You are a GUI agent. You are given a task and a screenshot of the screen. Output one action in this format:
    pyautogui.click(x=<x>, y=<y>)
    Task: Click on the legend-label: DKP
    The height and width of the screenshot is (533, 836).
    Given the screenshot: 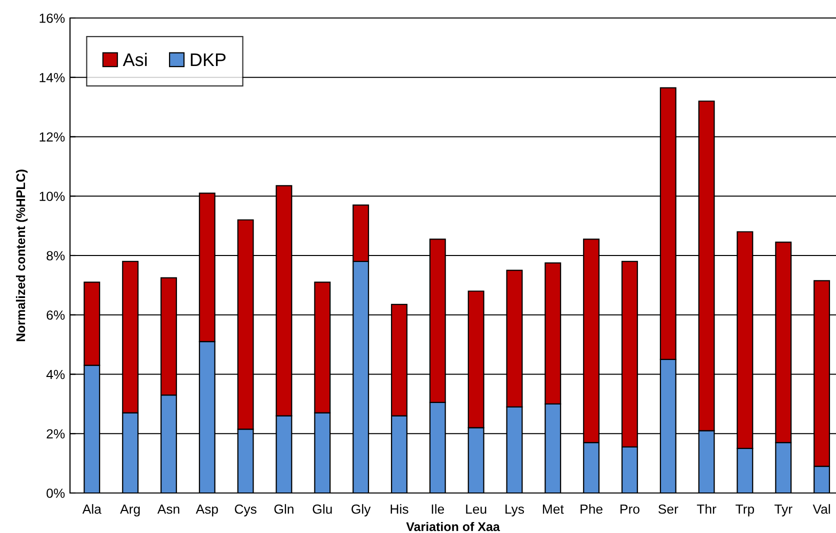 What is the action you would take?
    pyautogui.click(x=208, y=60)
    